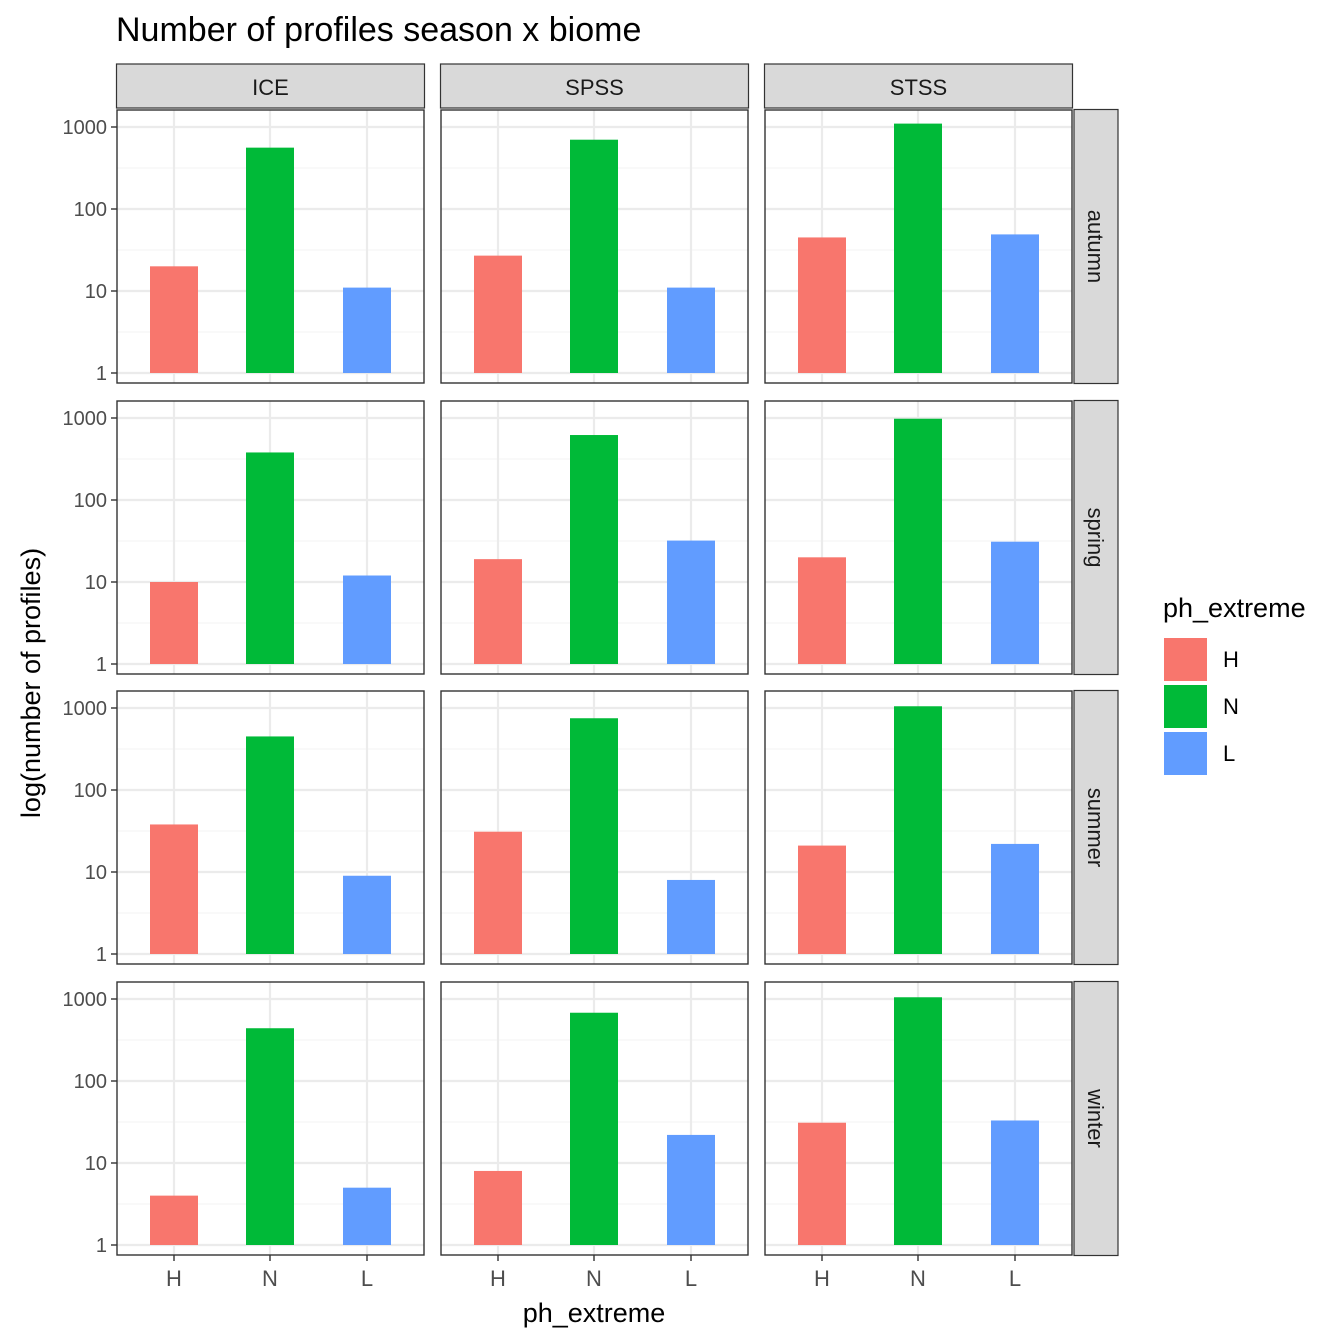 The height and width of the screenshot is (1344, 1344). I want to click on panel-autumn-ice: 1 10 100 1000, so click(244, 247).